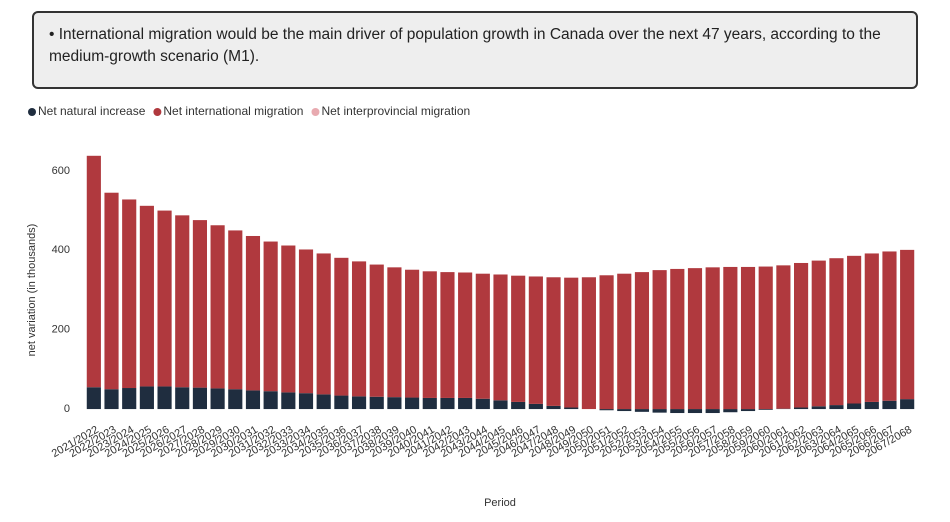  Describe the element at coordinates (500, 503) in the screenshot. I see `x-axis-title: Period` at that location.